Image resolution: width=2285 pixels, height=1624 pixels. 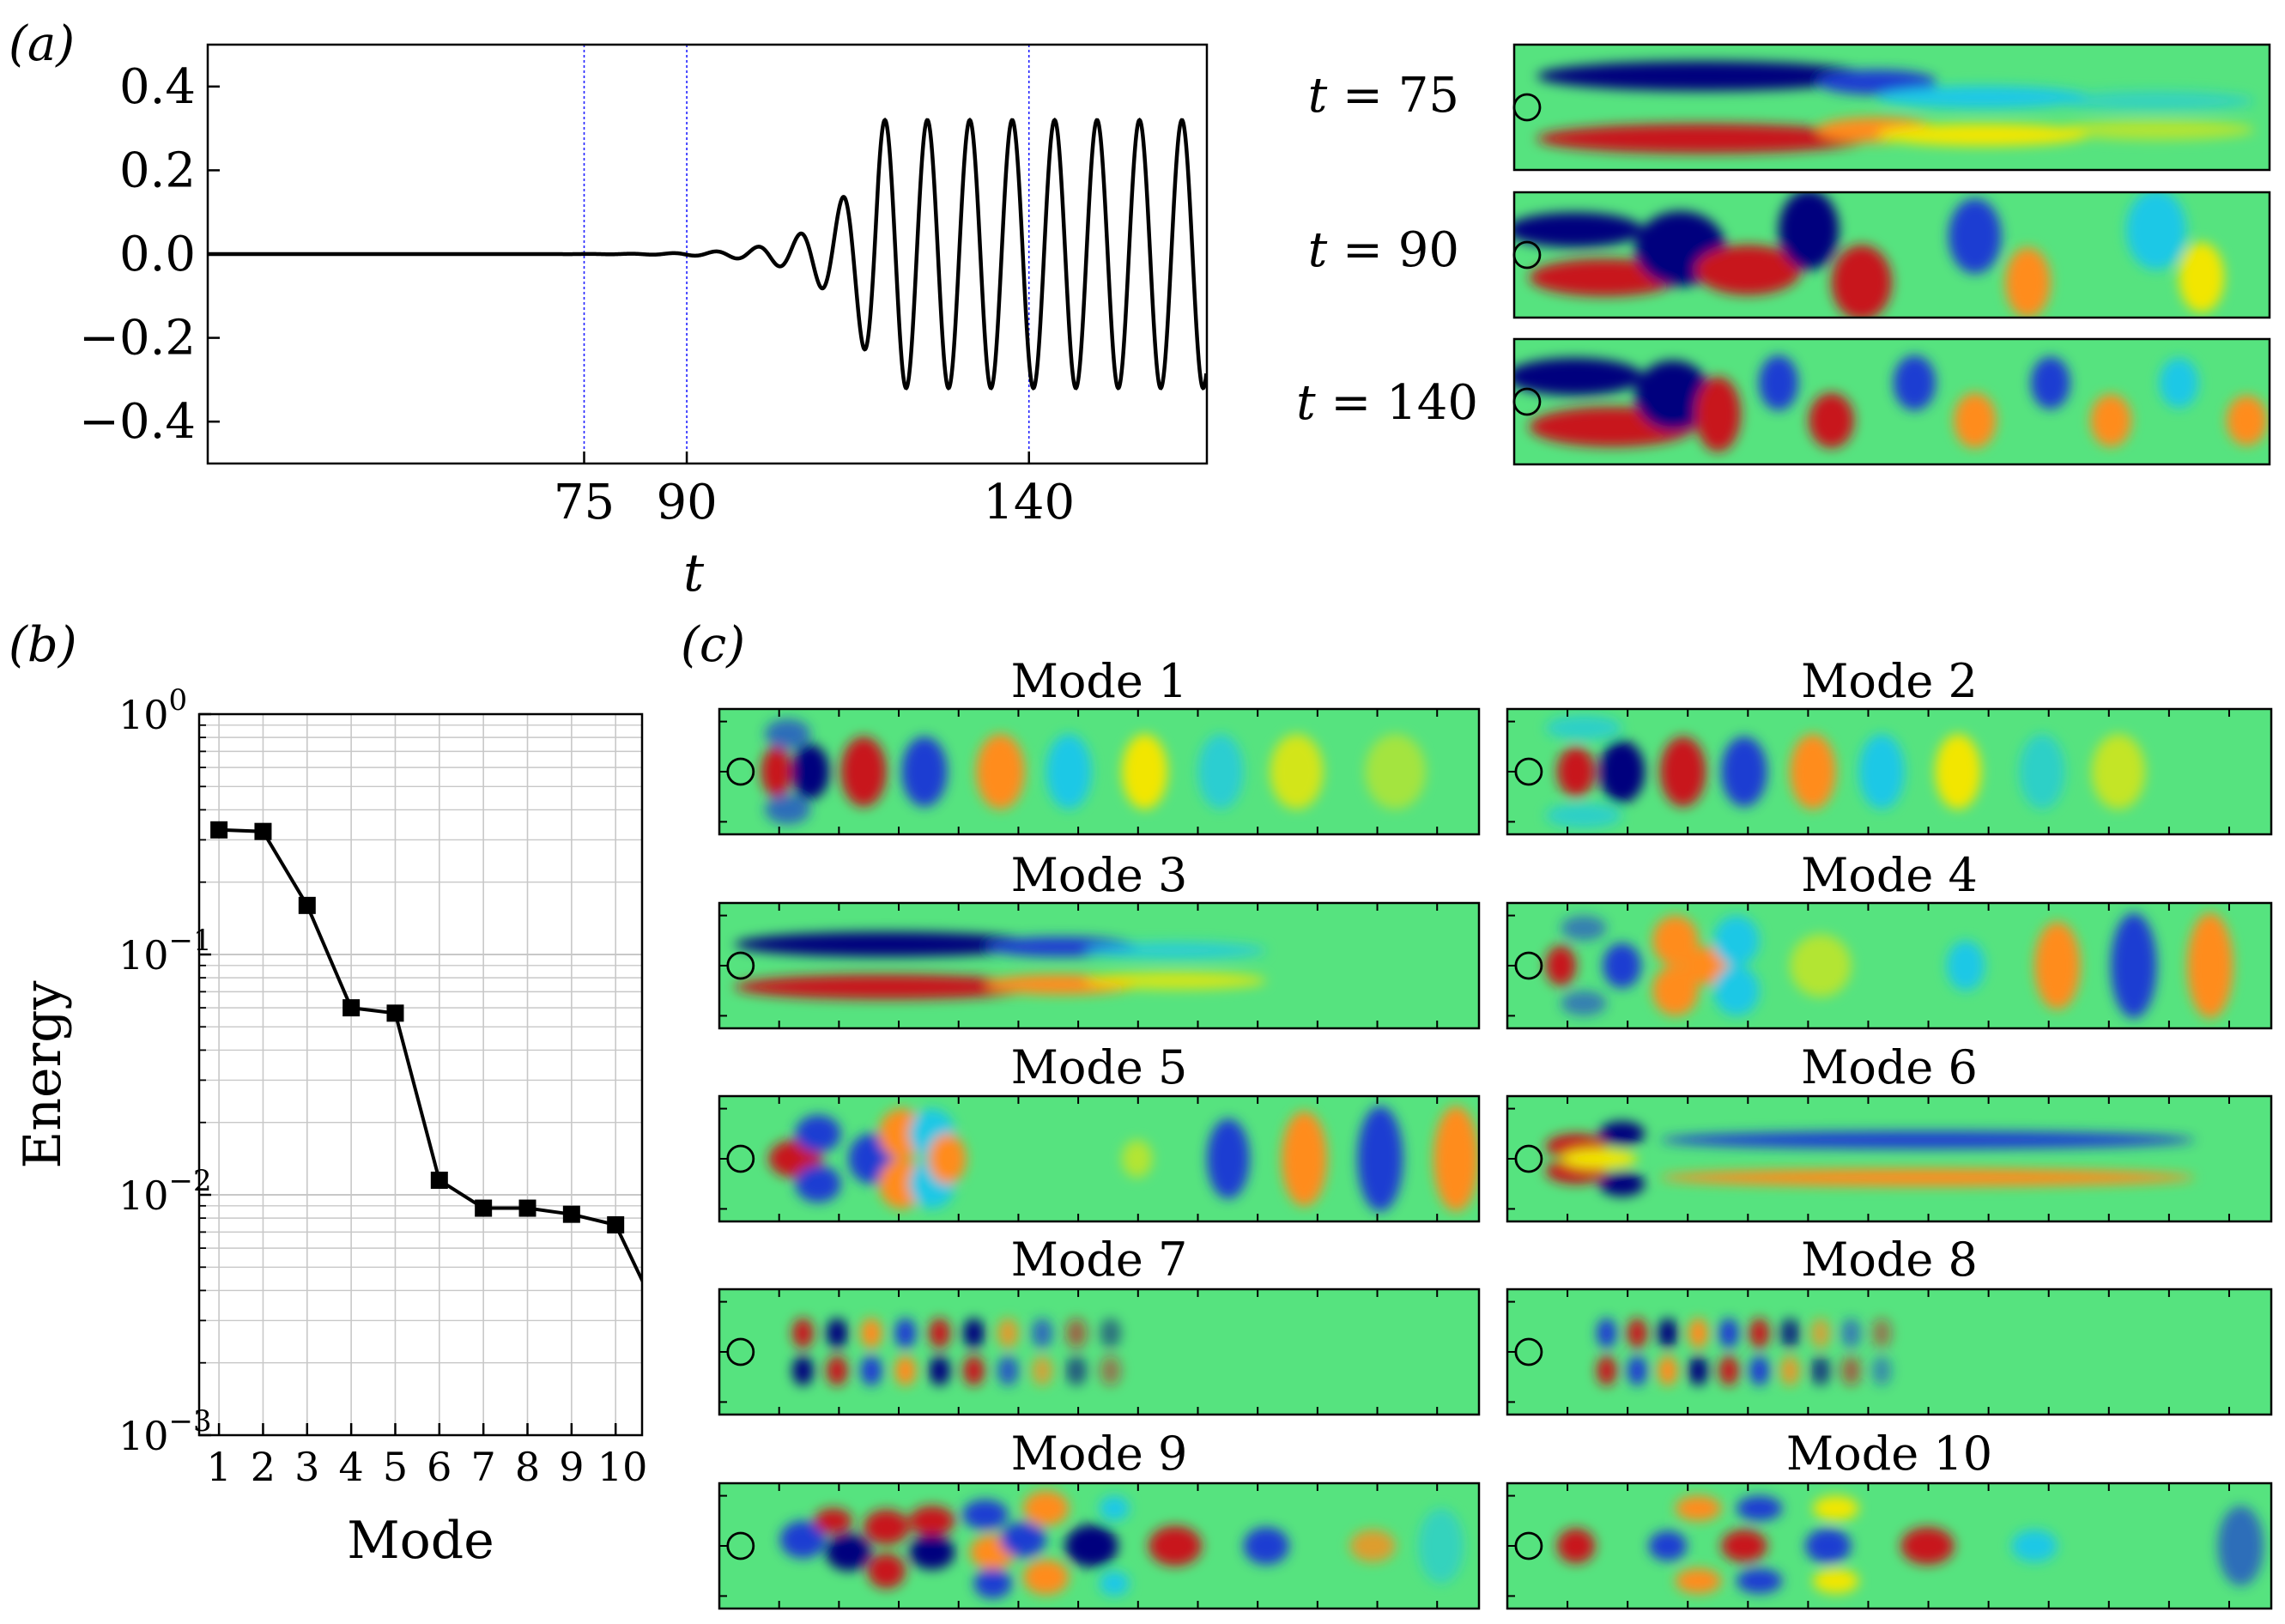 I want to click on y-tick-label: −0.2, so click(x=137, y=339).